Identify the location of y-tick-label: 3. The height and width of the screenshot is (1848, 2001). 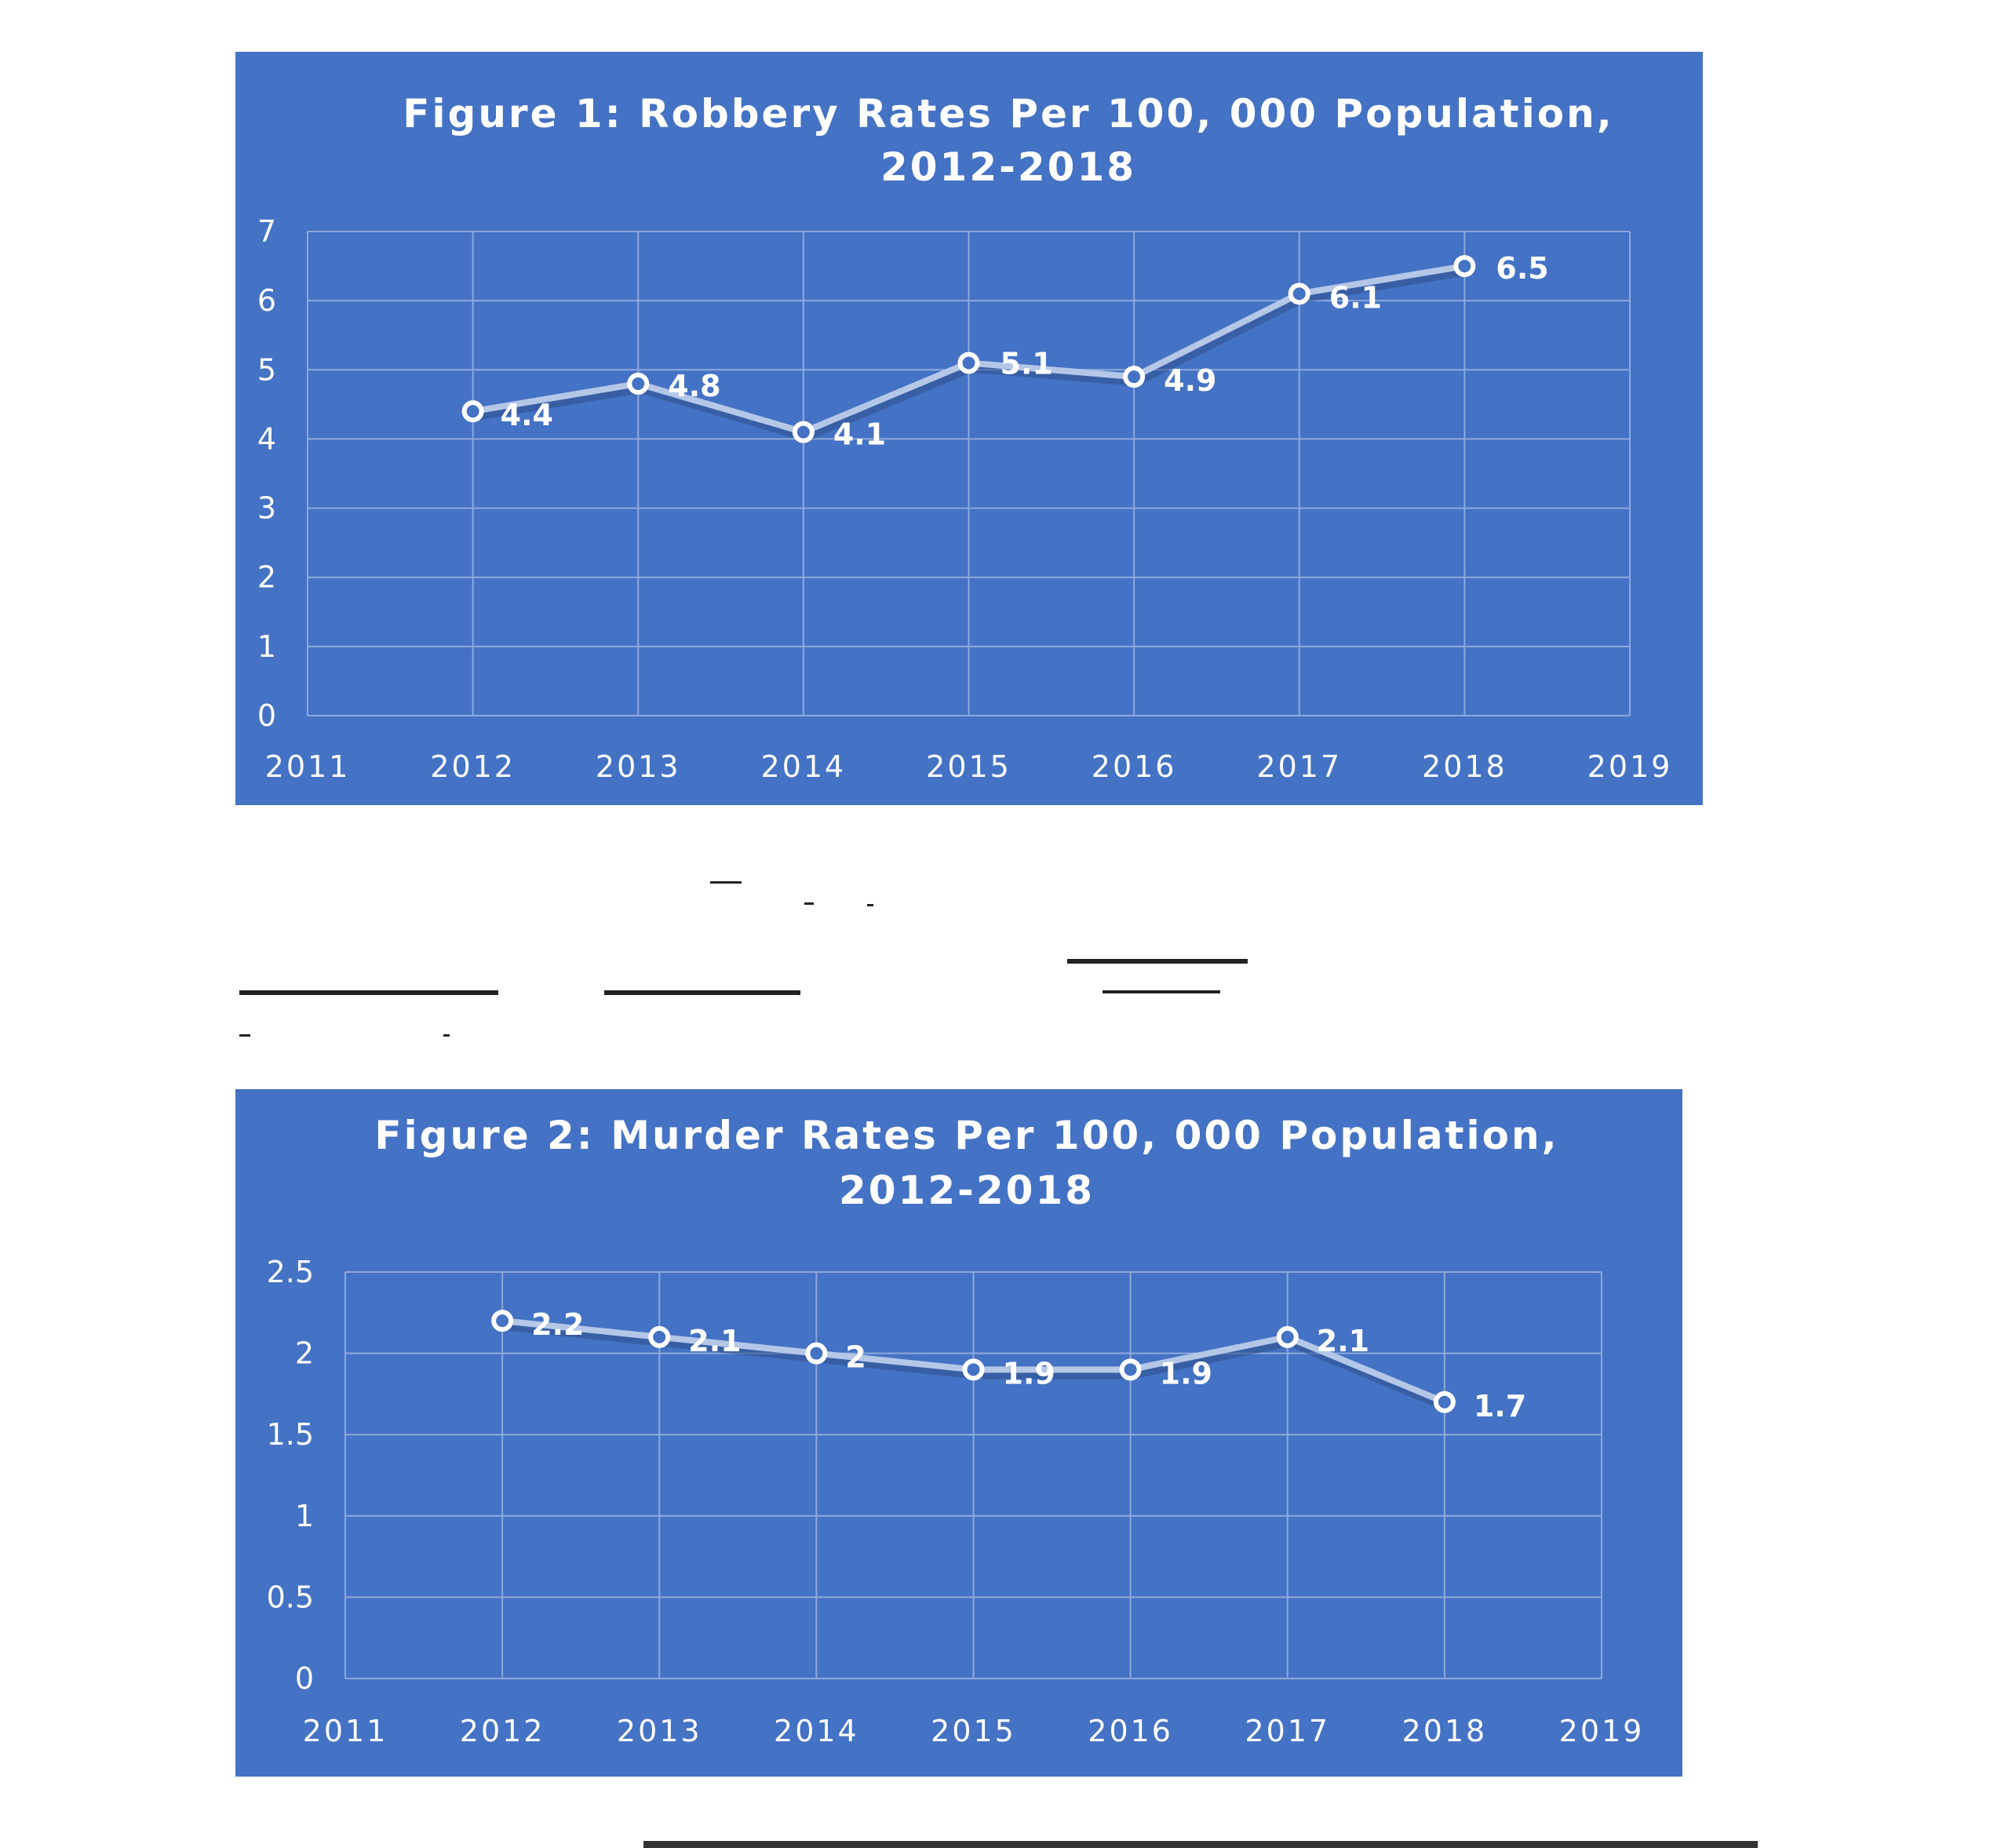
(266, 509).